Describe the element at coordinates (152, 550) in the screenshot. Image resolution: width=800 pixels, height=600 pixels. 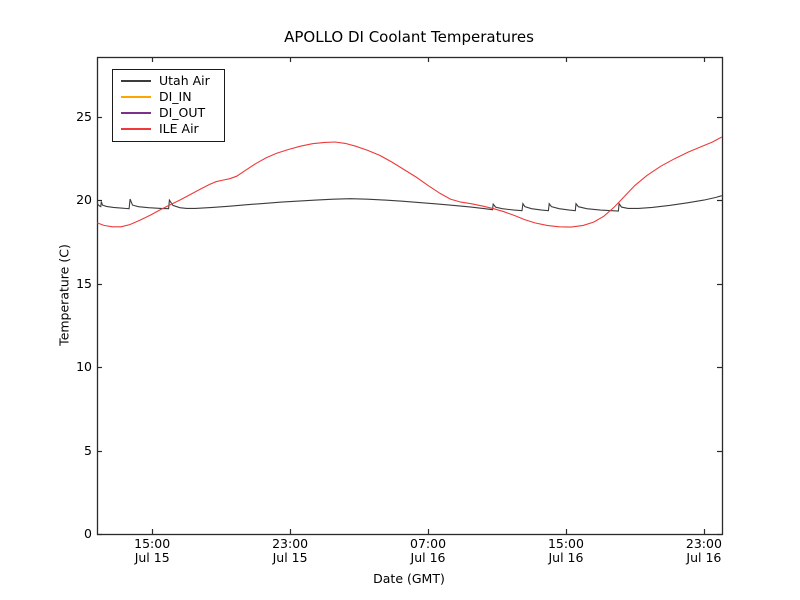
I see `x-tick-label: 15:00 Jul 15` at that location.